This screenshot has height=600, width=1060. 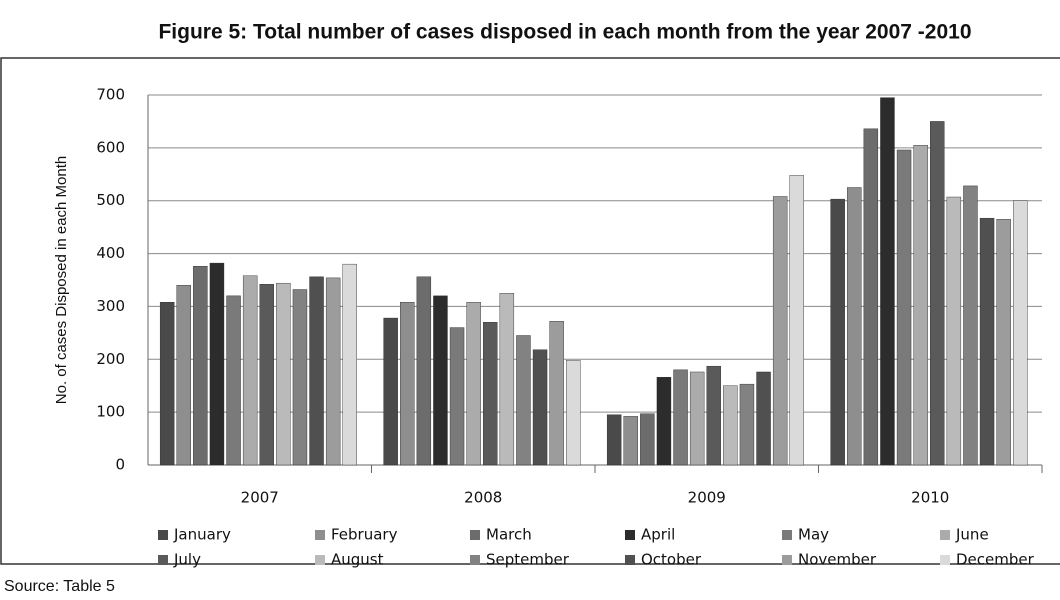 What do you see at coordinates (671, 560) in the screenshot?
I see `legend-label: October` at bounding box center [671, 560].